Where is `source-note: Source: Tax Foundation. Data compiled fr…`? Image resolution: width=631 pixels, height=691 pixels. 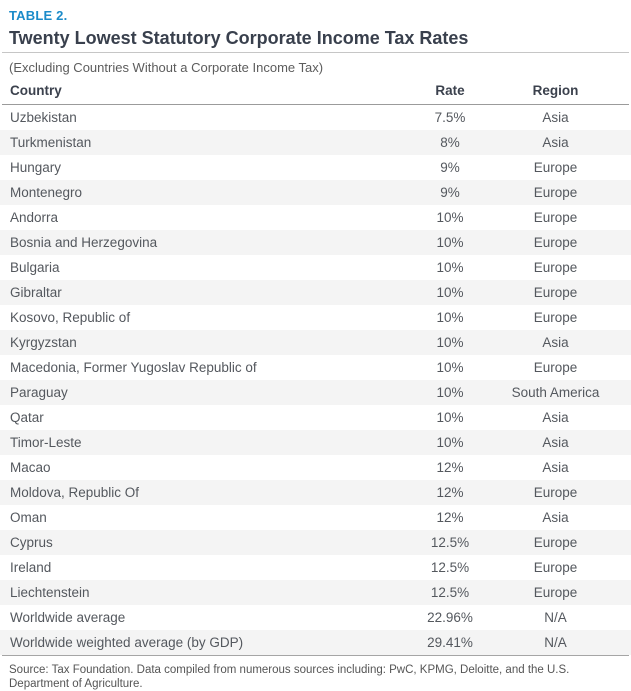
source-note: Source: Tax Foundation. Data compiled fr… is located at coordinates (289, 677).